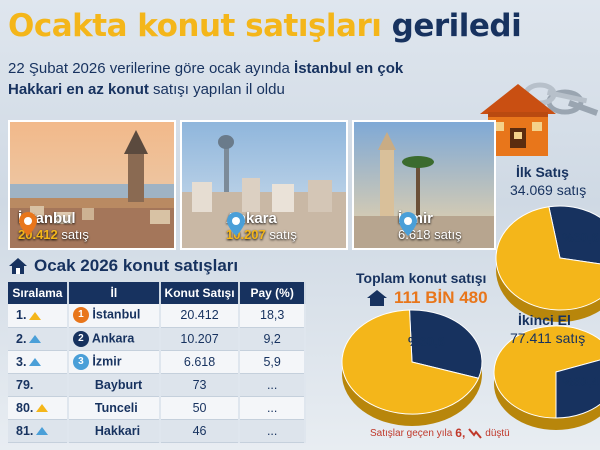 The height and width of the screenshot is (450, 600). Describe the element at coordinates (200, 339) in the screenshot. I see `row-sales: 10.207` at that location.